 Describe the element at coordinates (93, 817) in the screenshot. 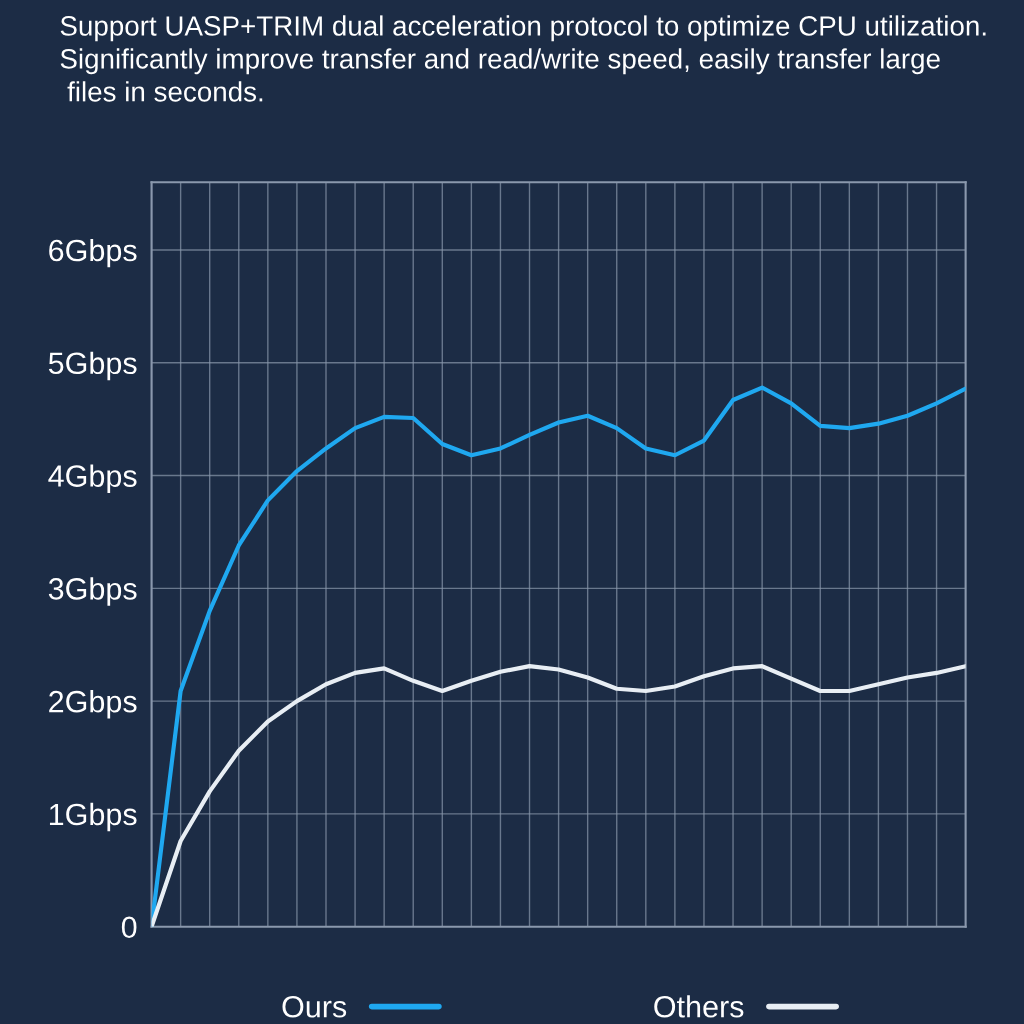

I see `y-tick-label: 1Gbps` at that location.